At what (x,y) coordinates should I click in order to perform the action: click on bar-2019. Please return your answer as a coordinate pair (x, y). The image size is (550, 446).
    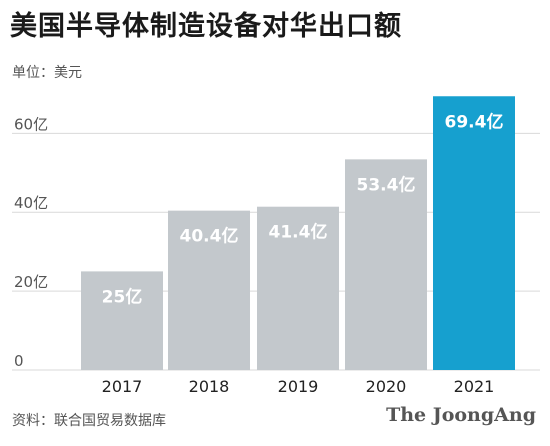
    Looking at the image, I should click on (298, 288).